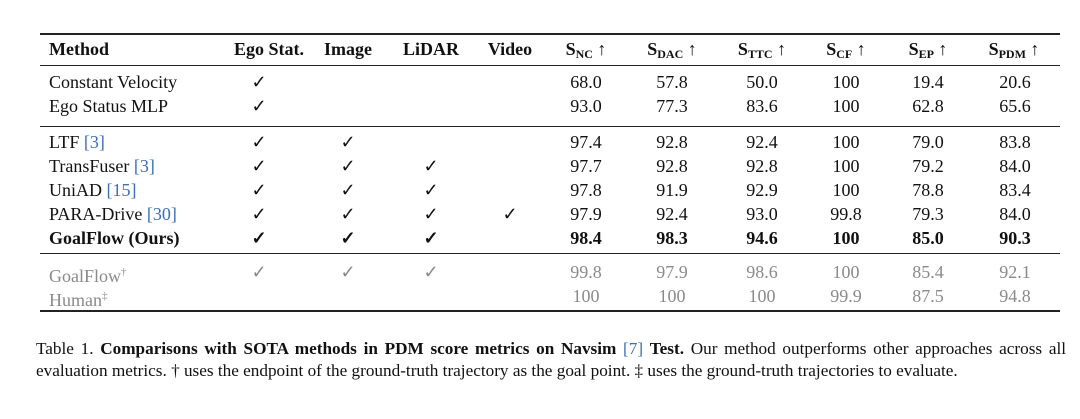  What do you see at coordinates (430, 49) in the screenshot?
I see `header-lidar: LiDAR` at bounding box center [430, 49].